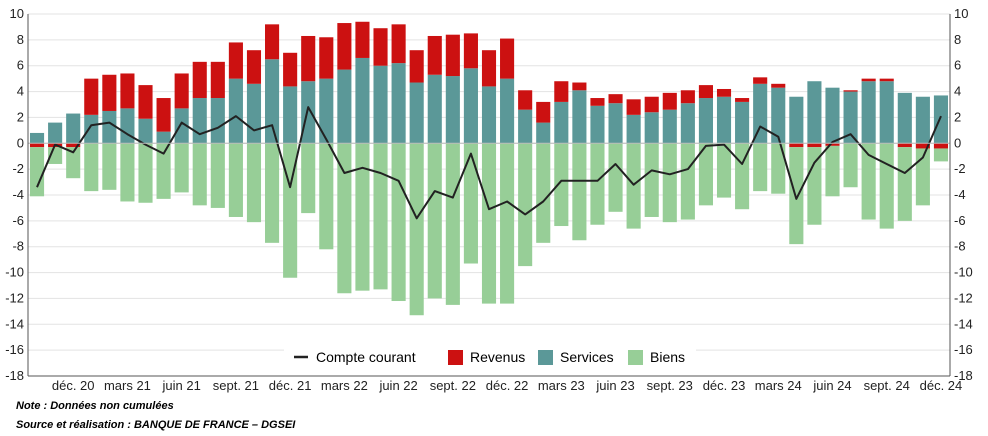  I want to click on y-tick-label-left: -8, so click(18, 246).